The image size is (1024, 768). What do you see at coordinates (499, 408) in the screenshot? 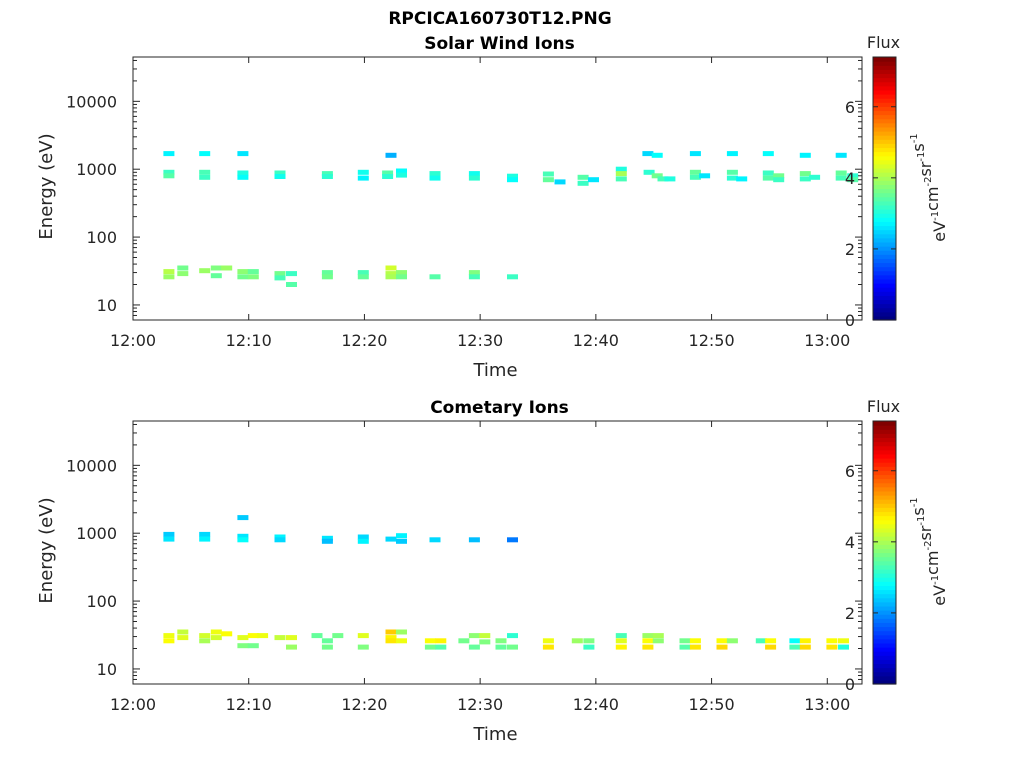
I see `panel-title: Cometary Ions` at bounding box center [499, 408].